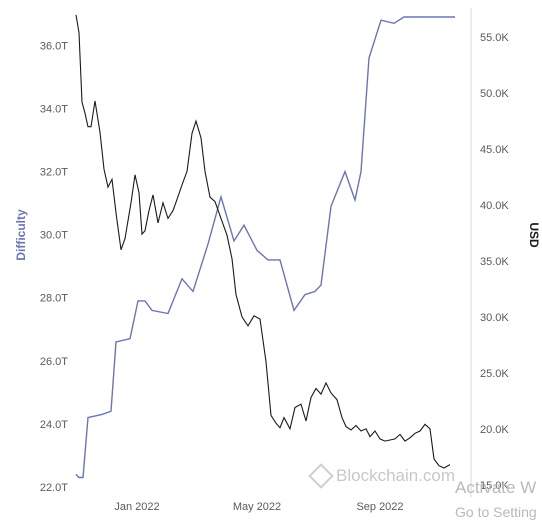  What do you see at coordinates (534, 235) in the screenshot?
I see `right-axis-title: USD` at bounding box center [534, 235].